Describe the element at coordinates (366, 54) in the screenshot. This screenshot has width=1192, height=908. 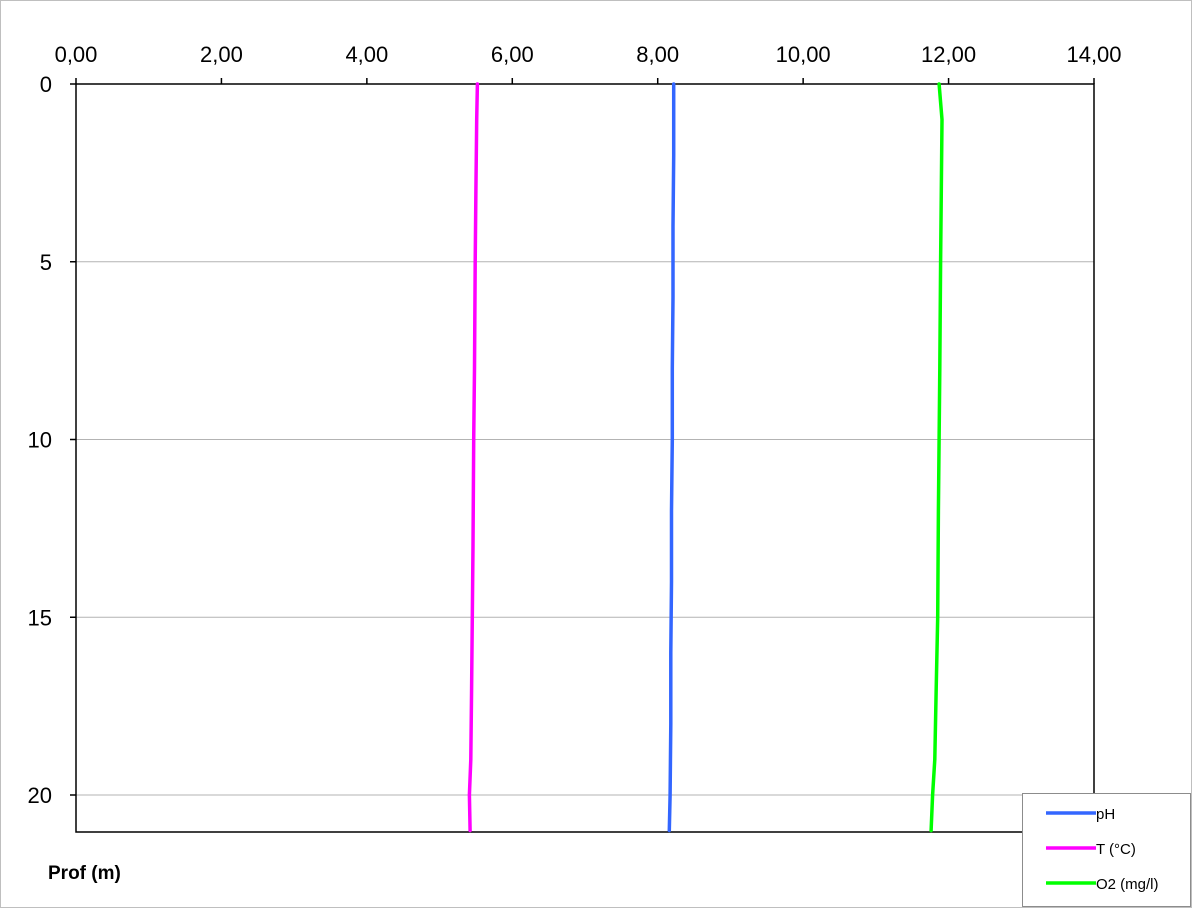
I see `x-tick-label: 4,00` at that location.